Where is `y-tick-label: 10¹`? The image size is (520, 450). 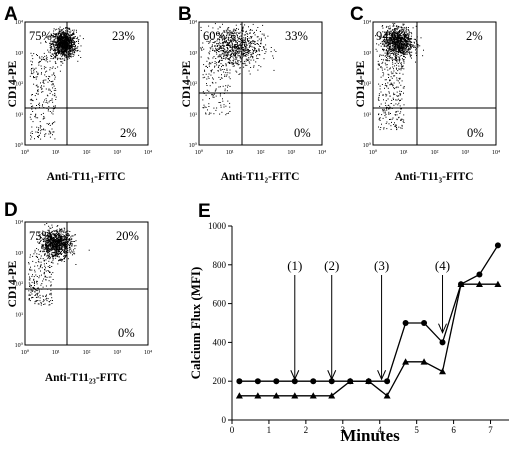 y-tick-label: 10¹ is located at coordinates (19, 115).